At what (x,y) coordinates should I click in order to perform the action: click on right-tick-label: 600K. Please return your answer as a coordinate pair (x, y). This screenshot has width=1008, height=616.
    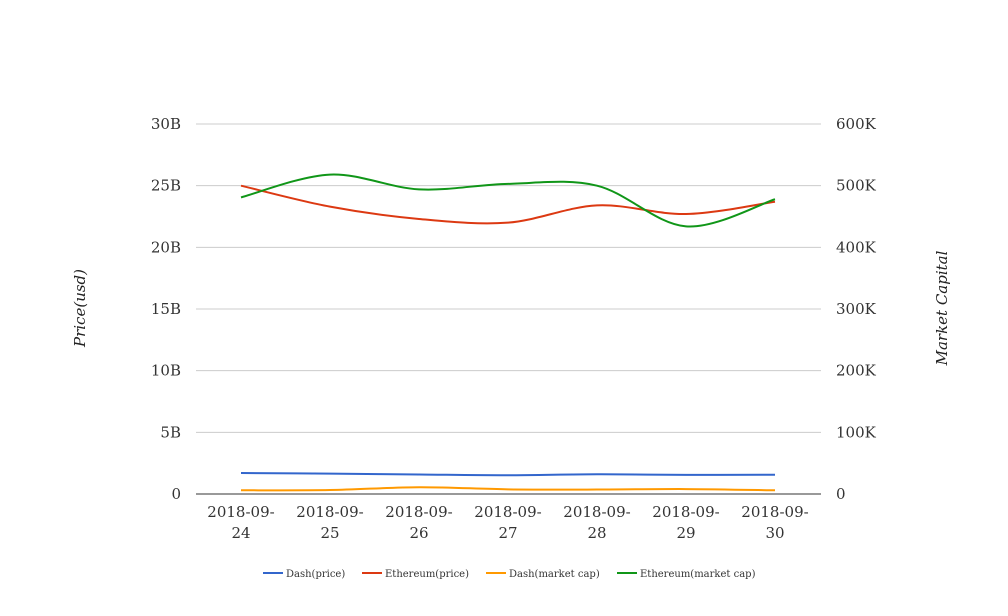
    Looking at the image, I should click on (856, 124).